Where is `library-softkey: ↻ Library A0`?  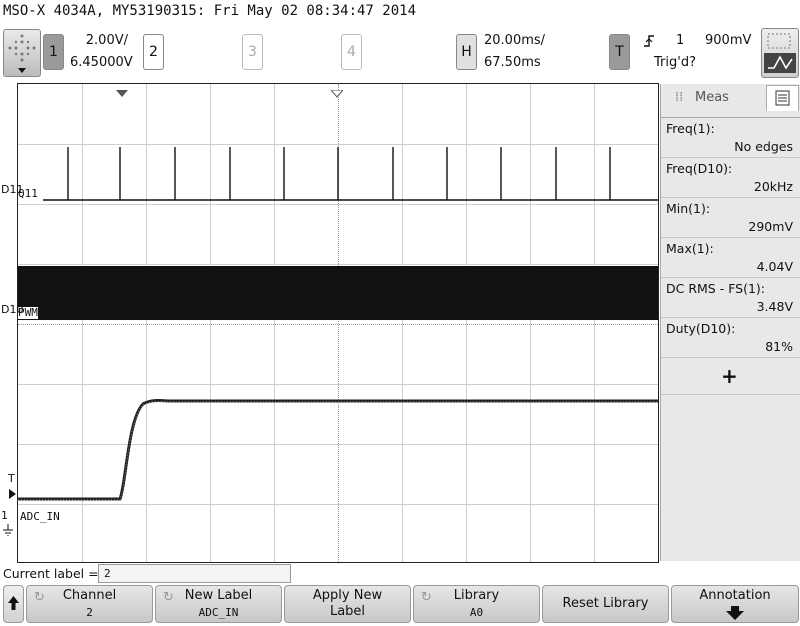
library-softkey: ↻ Library A0 is located at coordinates (476, 604).